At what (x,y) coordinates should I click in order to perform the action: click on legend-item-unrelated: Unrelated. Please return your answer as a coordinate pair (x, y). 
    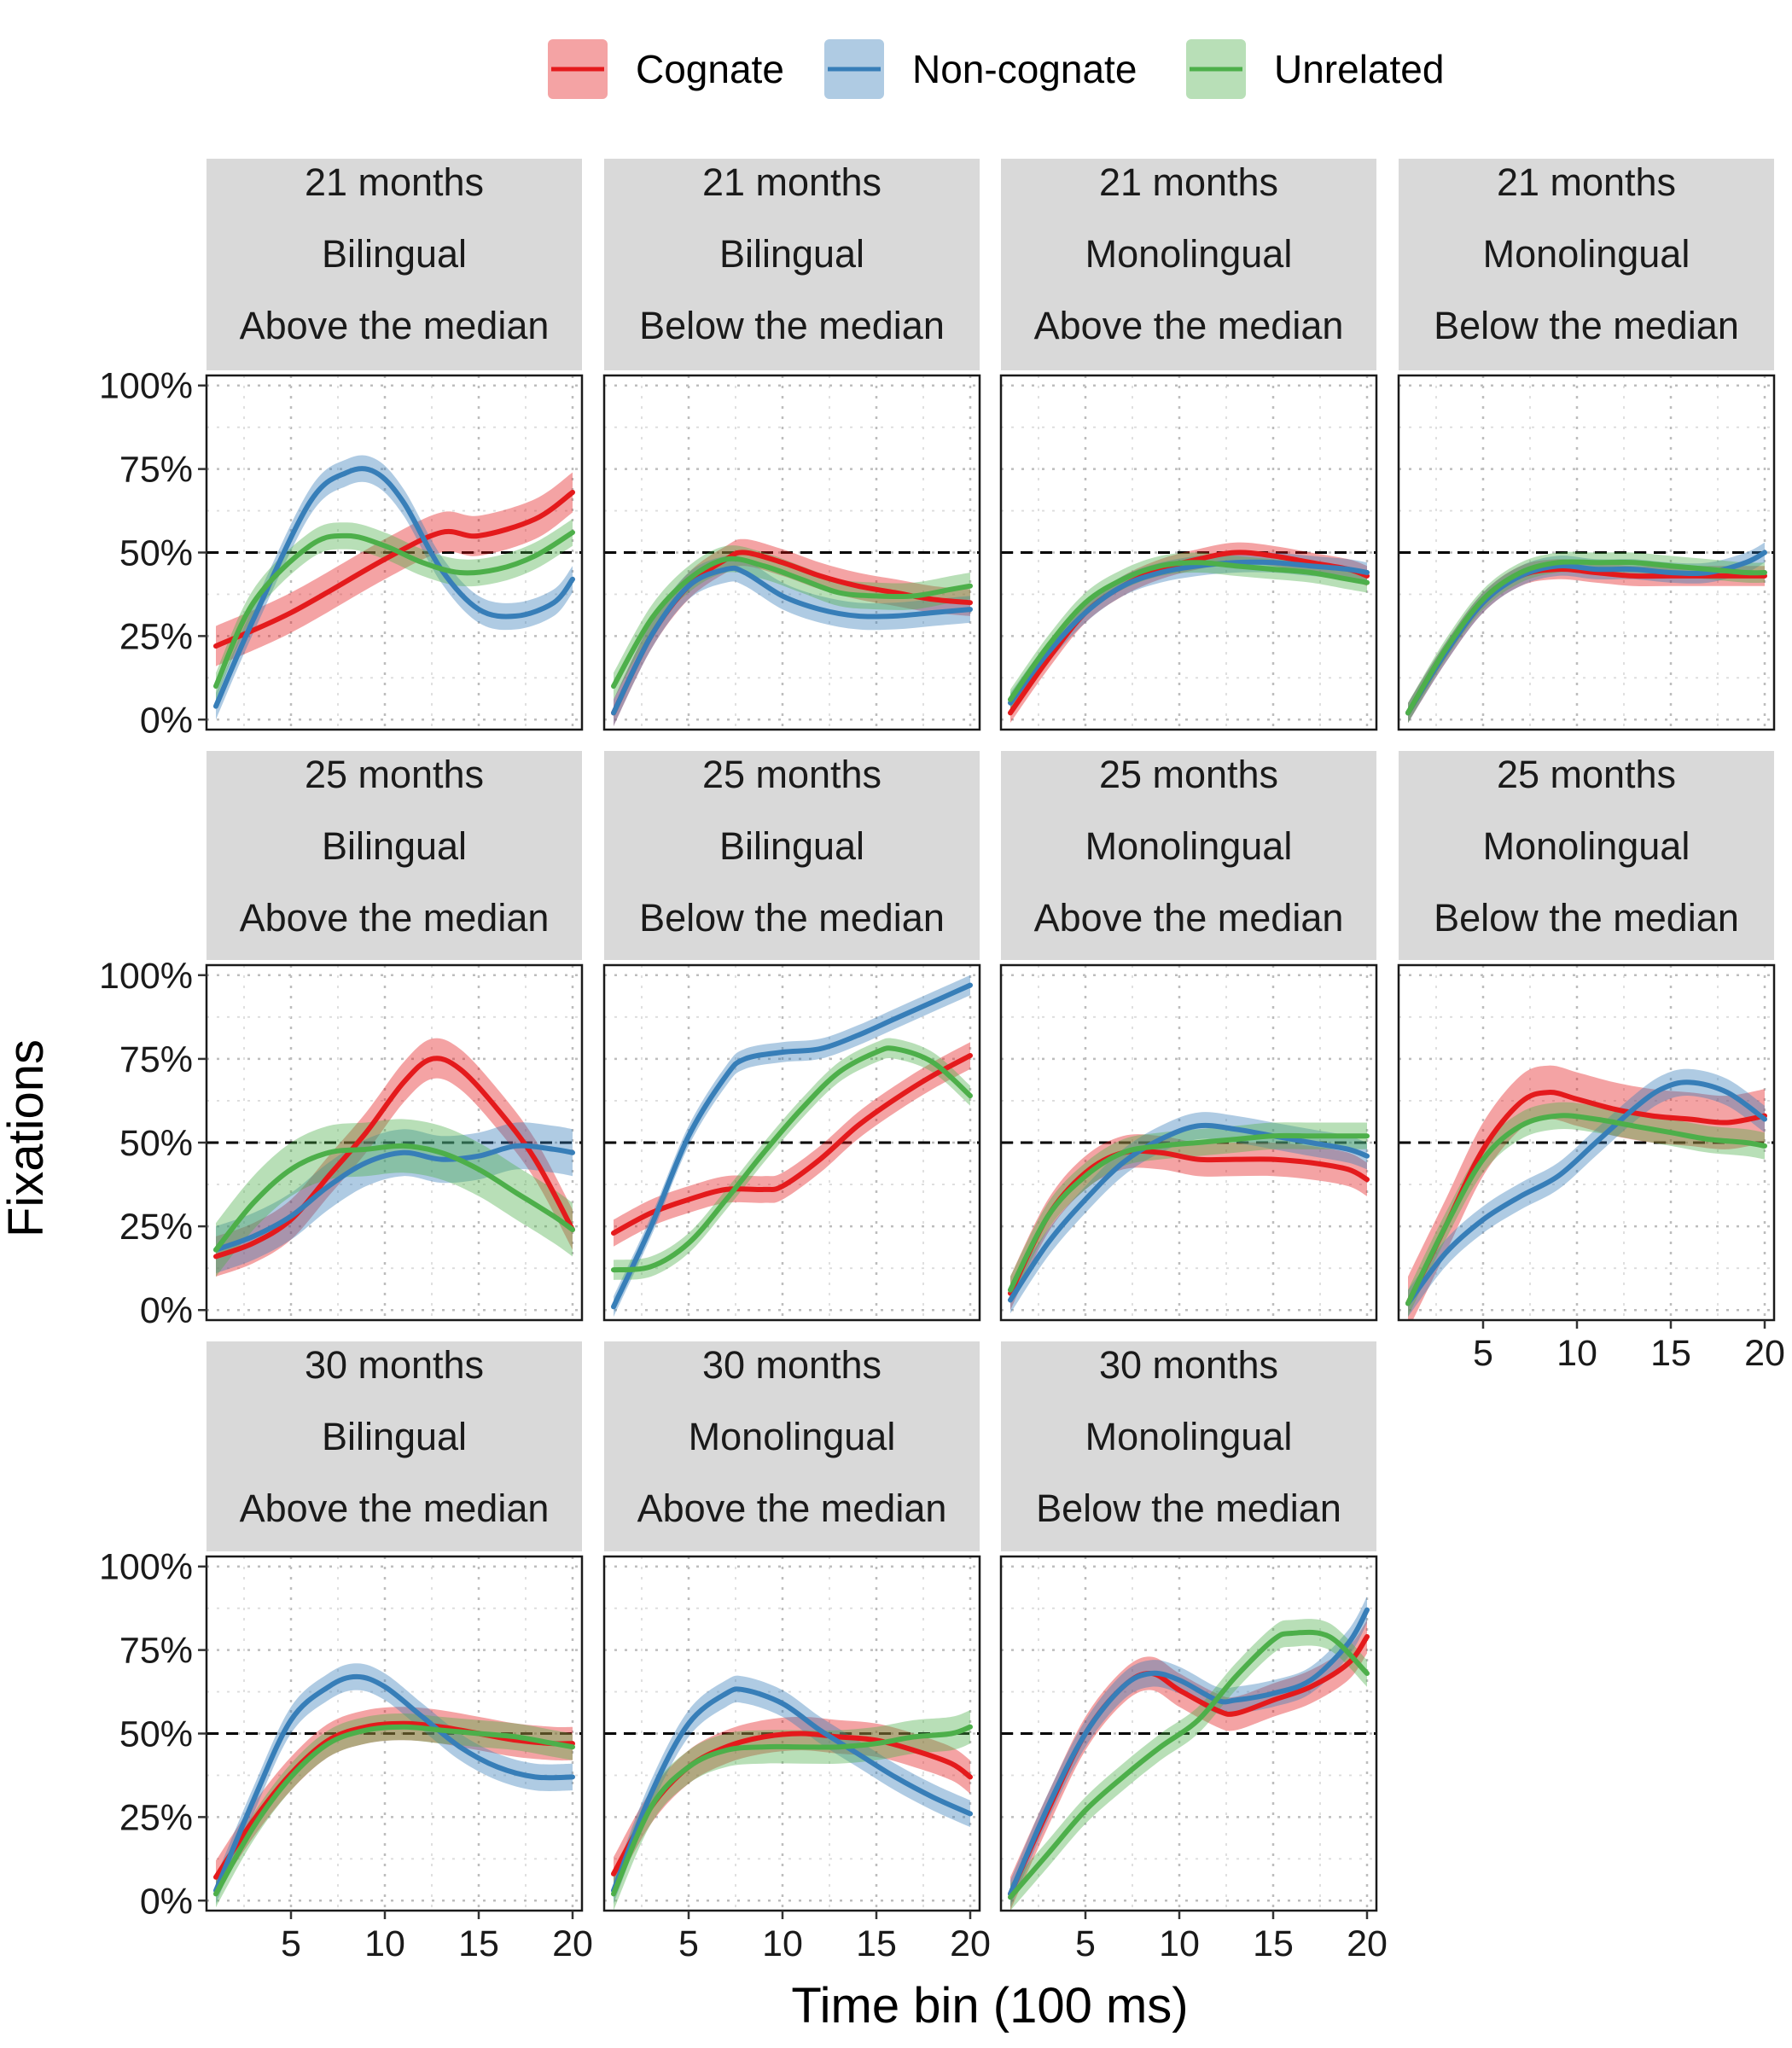
    Looking at the image, I should click on (1315, 69).